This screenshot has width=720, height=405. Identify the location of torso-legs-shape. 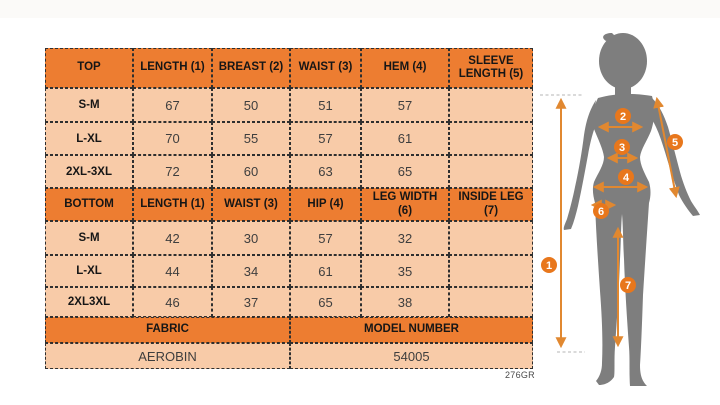
(623, 239).